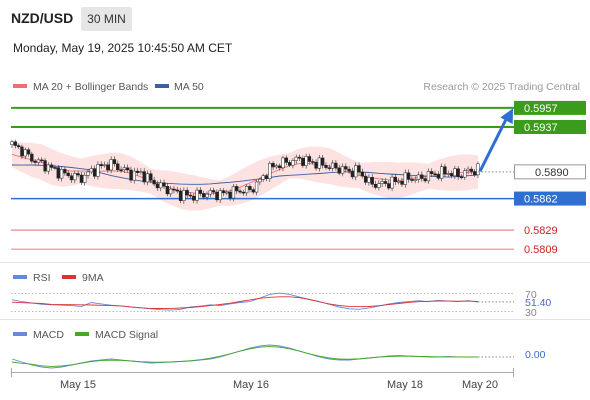 Image resolution: width=590 pixels, height=400 pixels. Describe the element at coordinates (506, 116) in the screenshot. I see `forecast-arrow-head` at that location.